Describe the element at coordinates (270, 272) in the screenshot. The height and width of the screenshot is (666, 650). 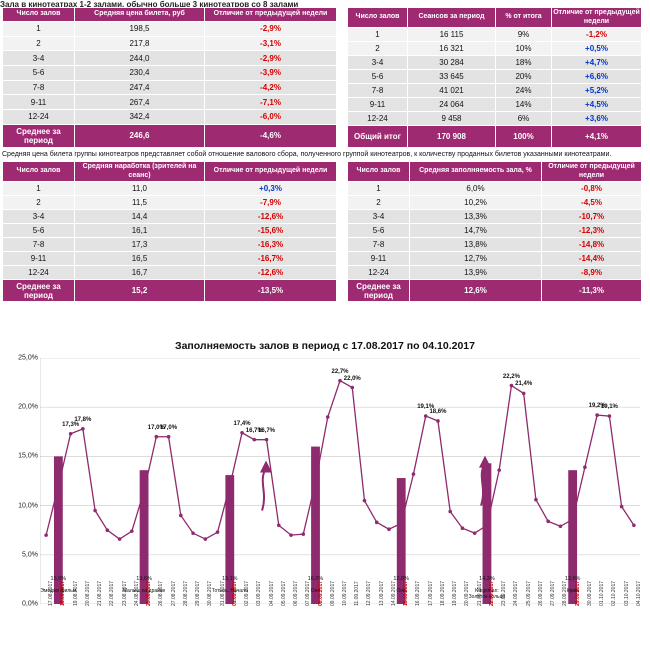
I see `cell-delta: -12,6%` at that location.